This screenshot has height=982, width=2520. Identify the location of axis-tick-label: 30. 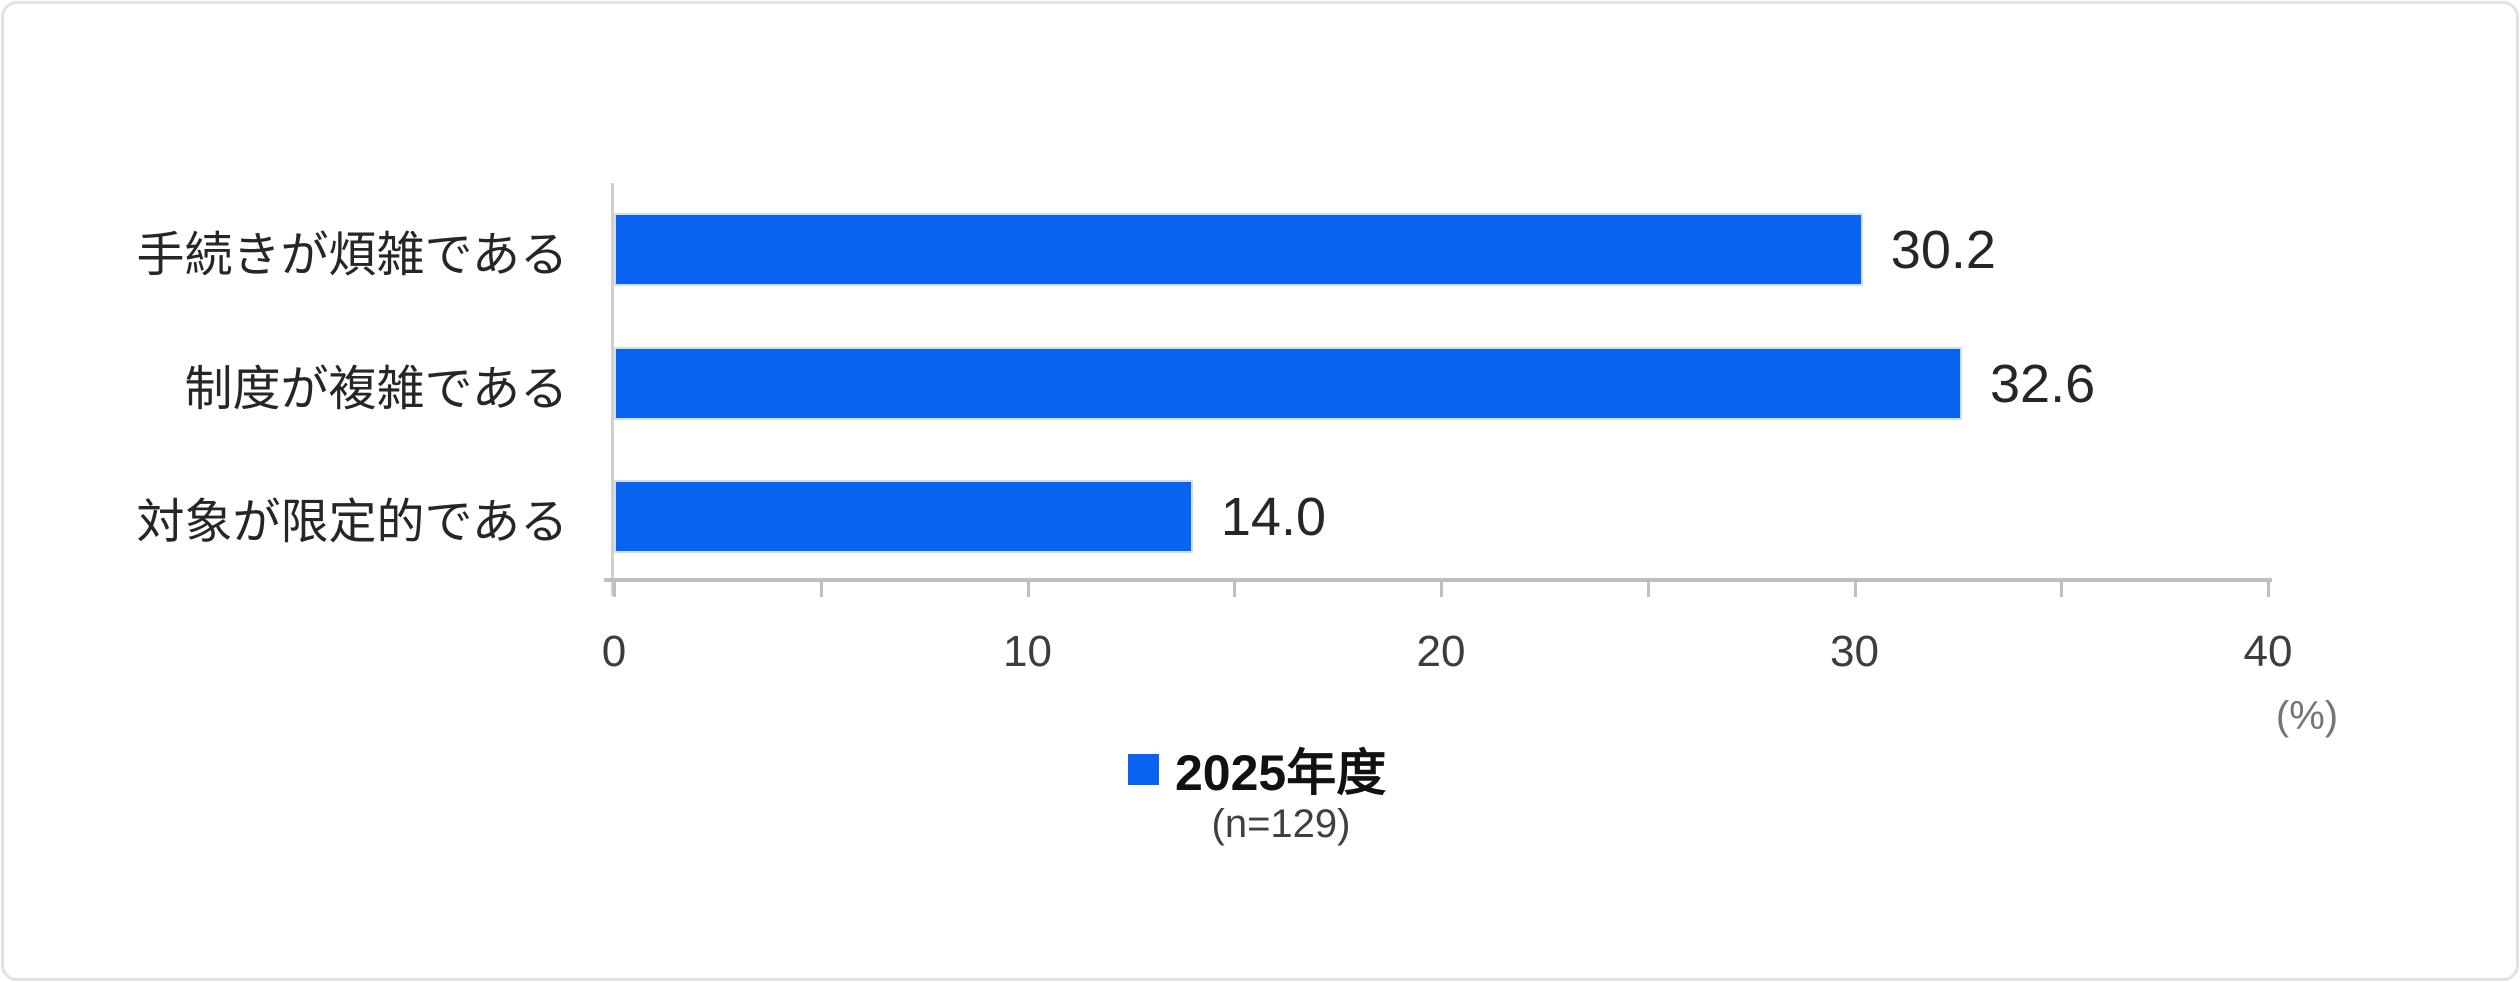
(1854, 651).